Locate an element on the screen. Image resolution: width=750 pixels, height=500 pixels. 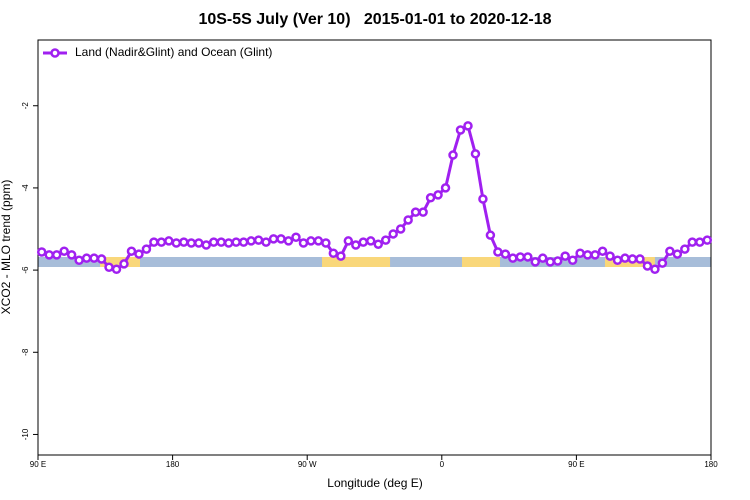
y-tick-label: -2 is located at coordinates (25, 106).